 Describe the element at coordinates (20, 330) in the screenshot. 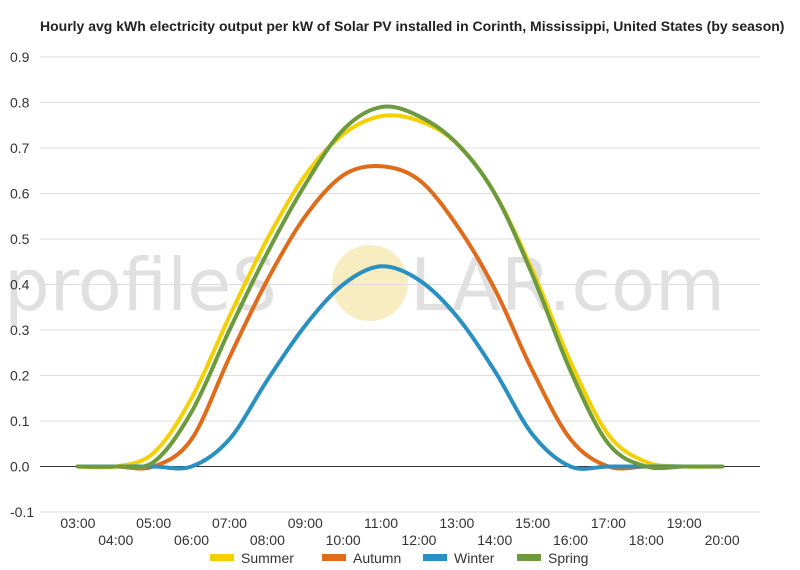

I see `y-tick-label: 0.3` at that location.